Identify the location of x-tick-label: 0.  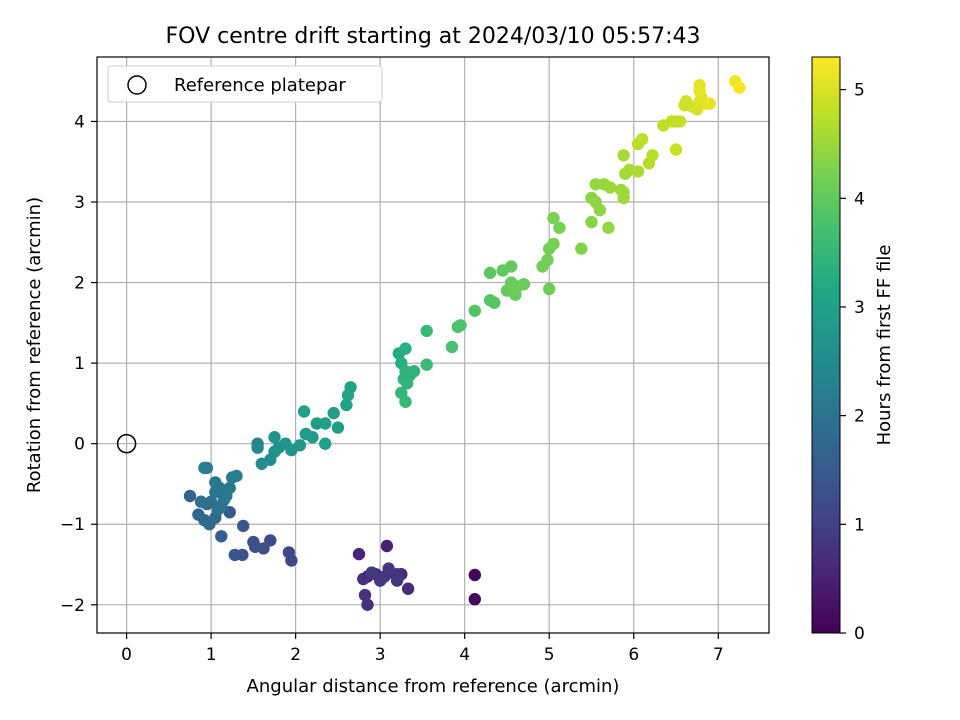
(126, 655).